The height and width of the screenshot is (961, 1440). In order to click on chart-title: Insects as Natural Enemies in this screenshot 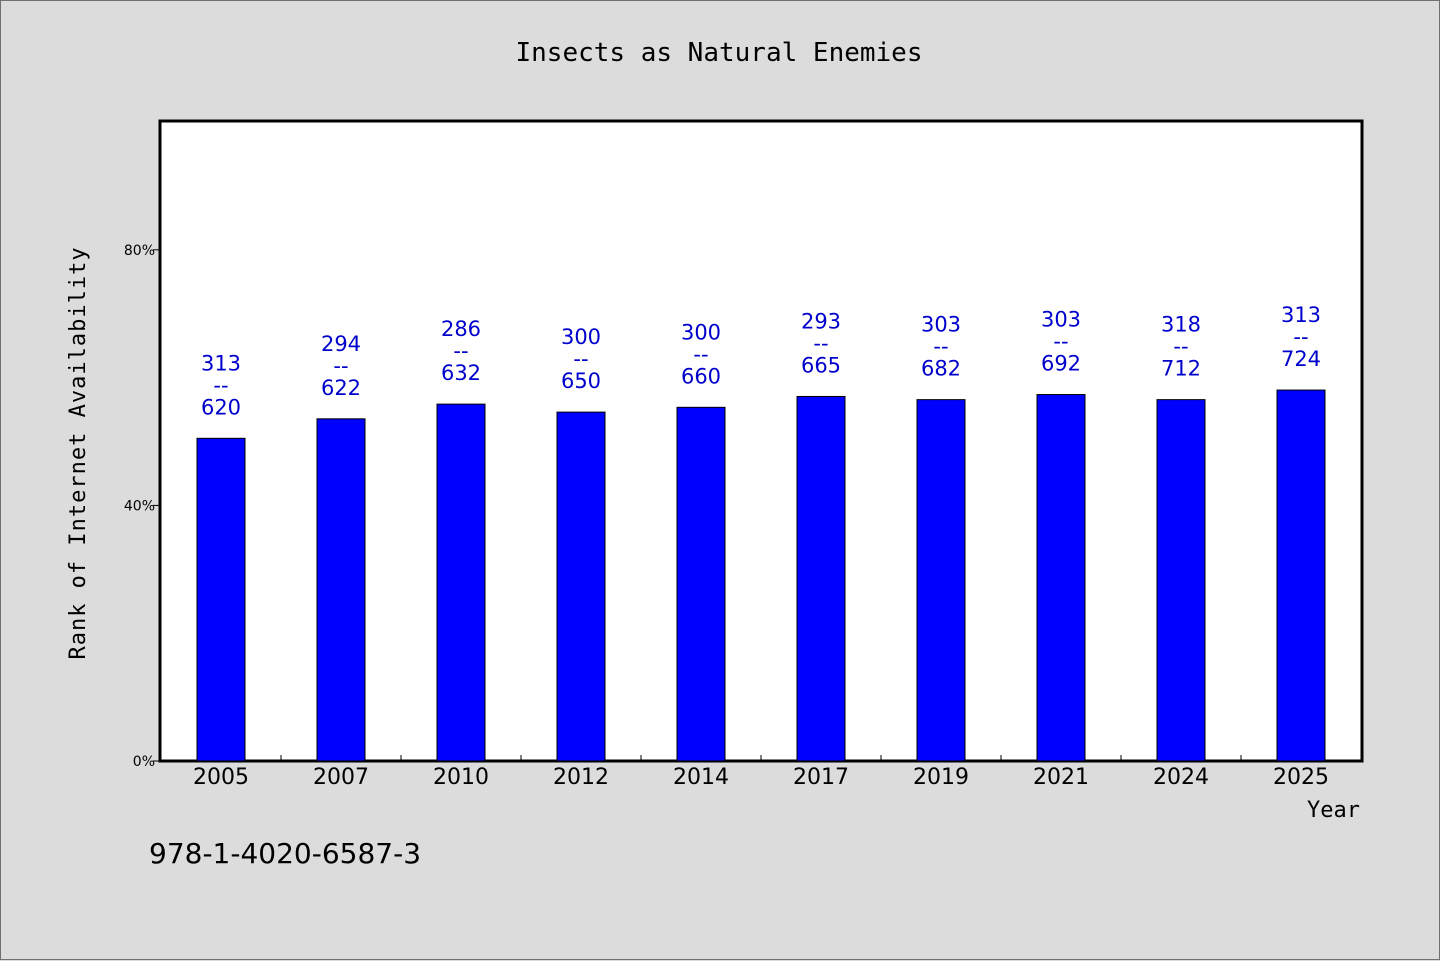, I will do `click(719, 53)`.